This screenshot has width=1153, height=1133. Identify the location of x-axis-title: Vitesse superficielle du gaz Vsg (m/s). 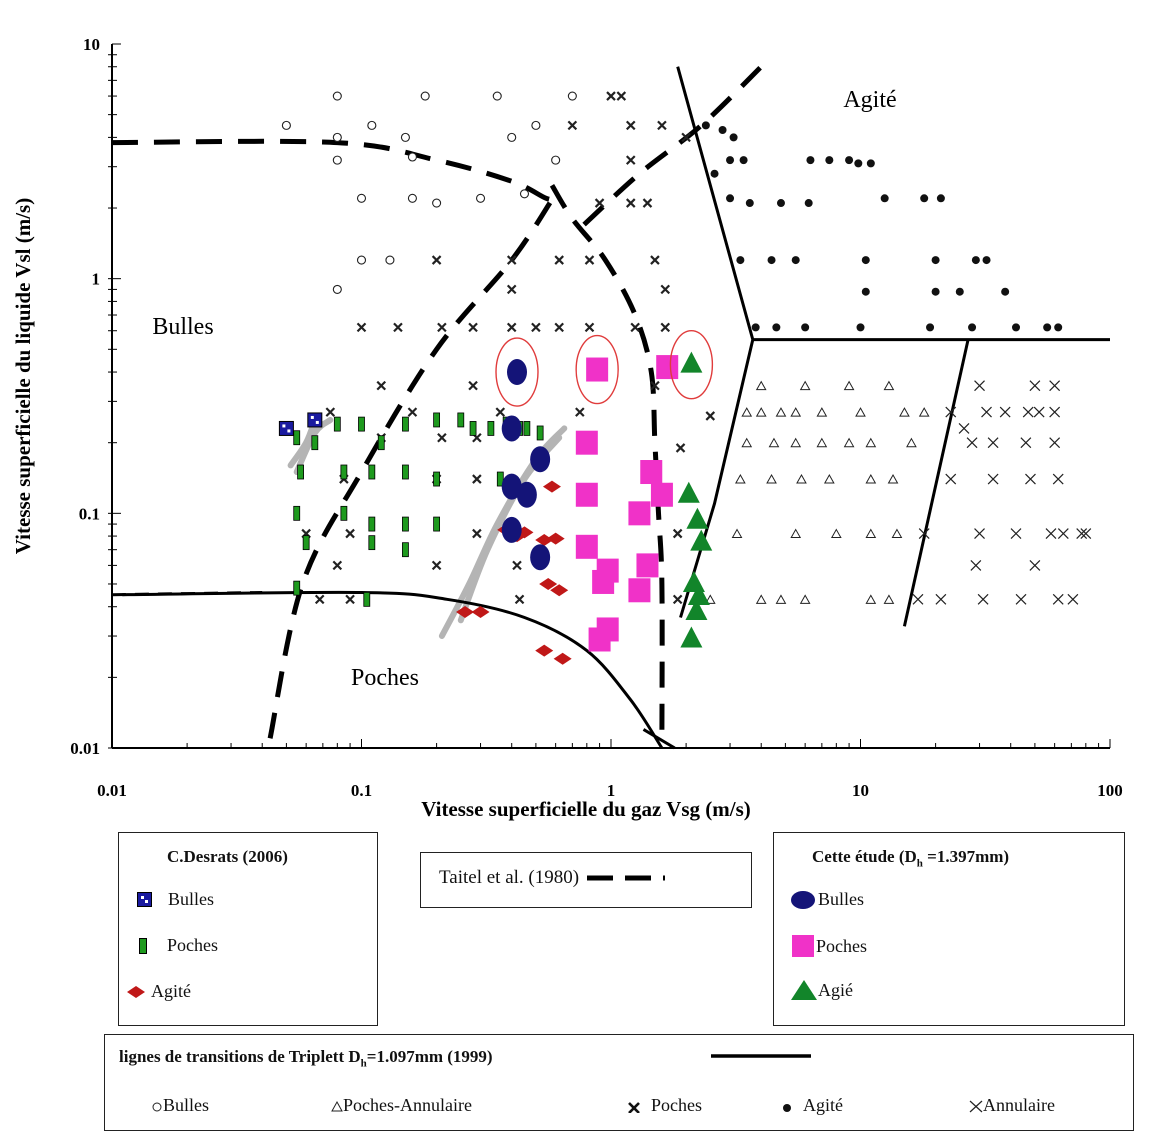
(586, 809).